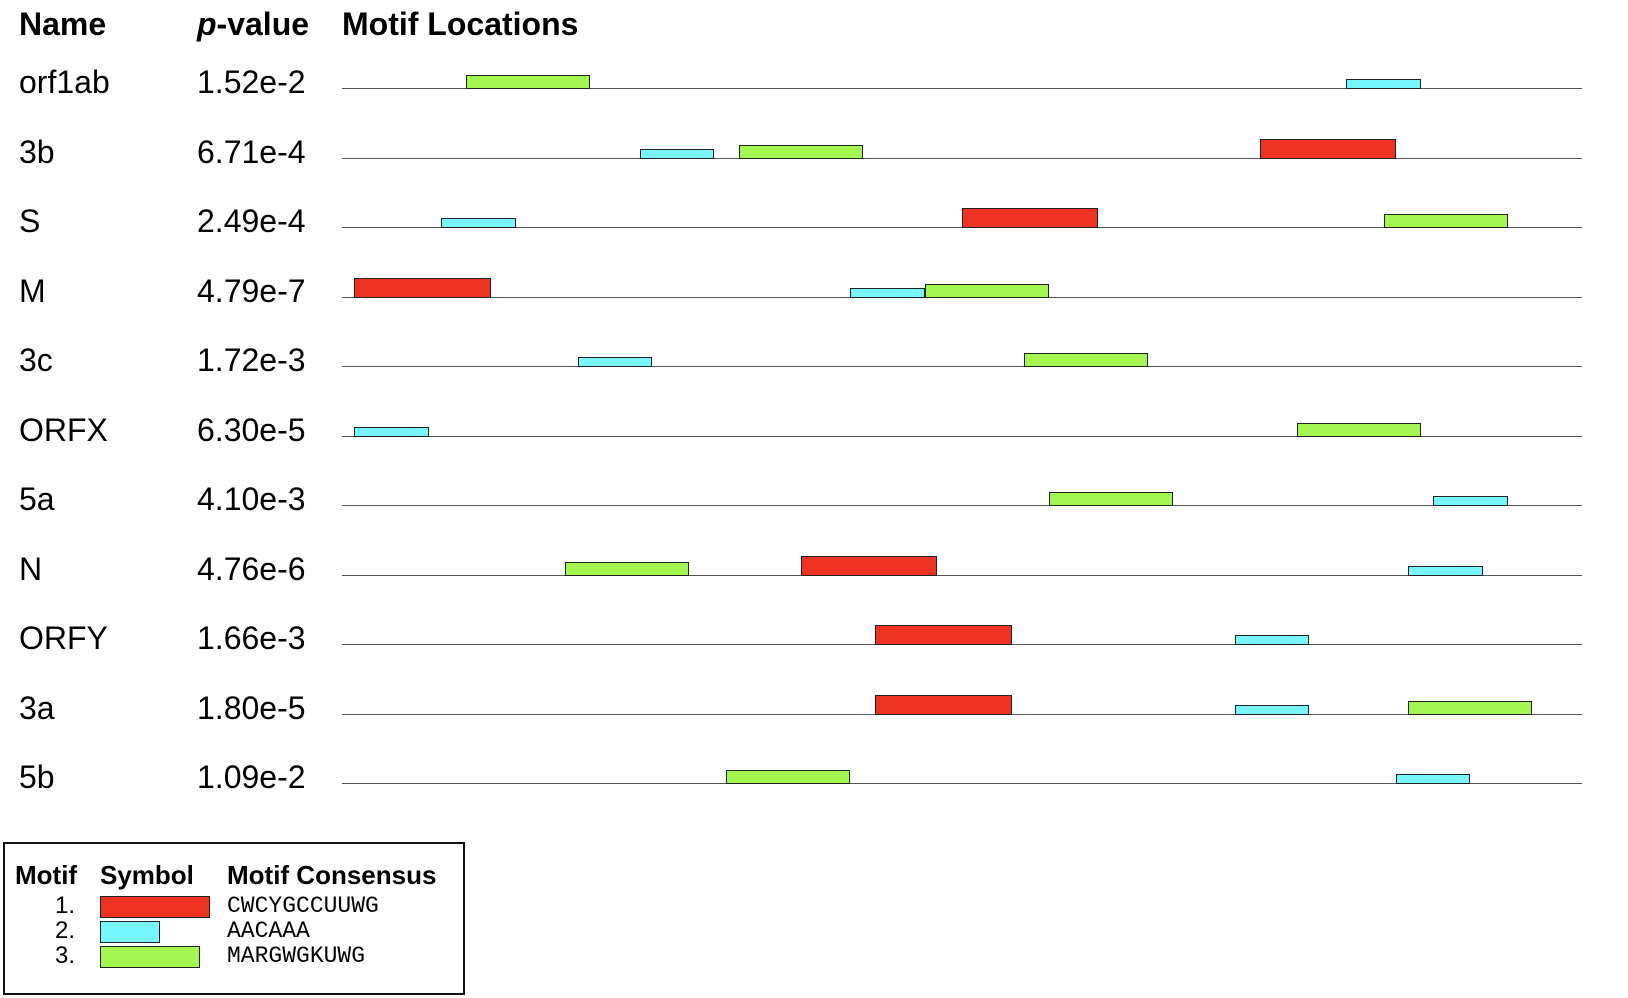 This screenshot has height=998, width=1628. What do you see at coordinates (37, 151) in the screenshot?
I see `sequence-name: 3b` at bounding box center [37, 151].